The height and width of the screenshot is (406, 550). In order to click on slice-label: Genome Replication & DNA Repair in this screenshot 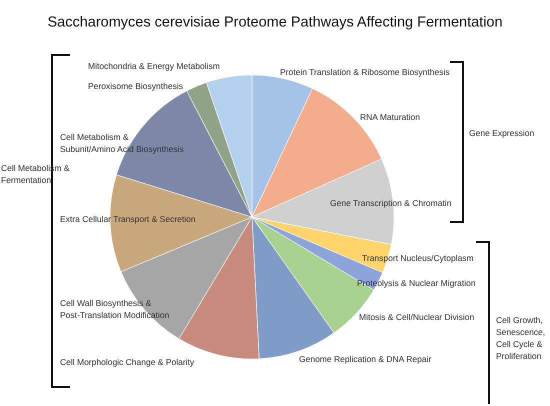, I will do `click(365, 359)`.